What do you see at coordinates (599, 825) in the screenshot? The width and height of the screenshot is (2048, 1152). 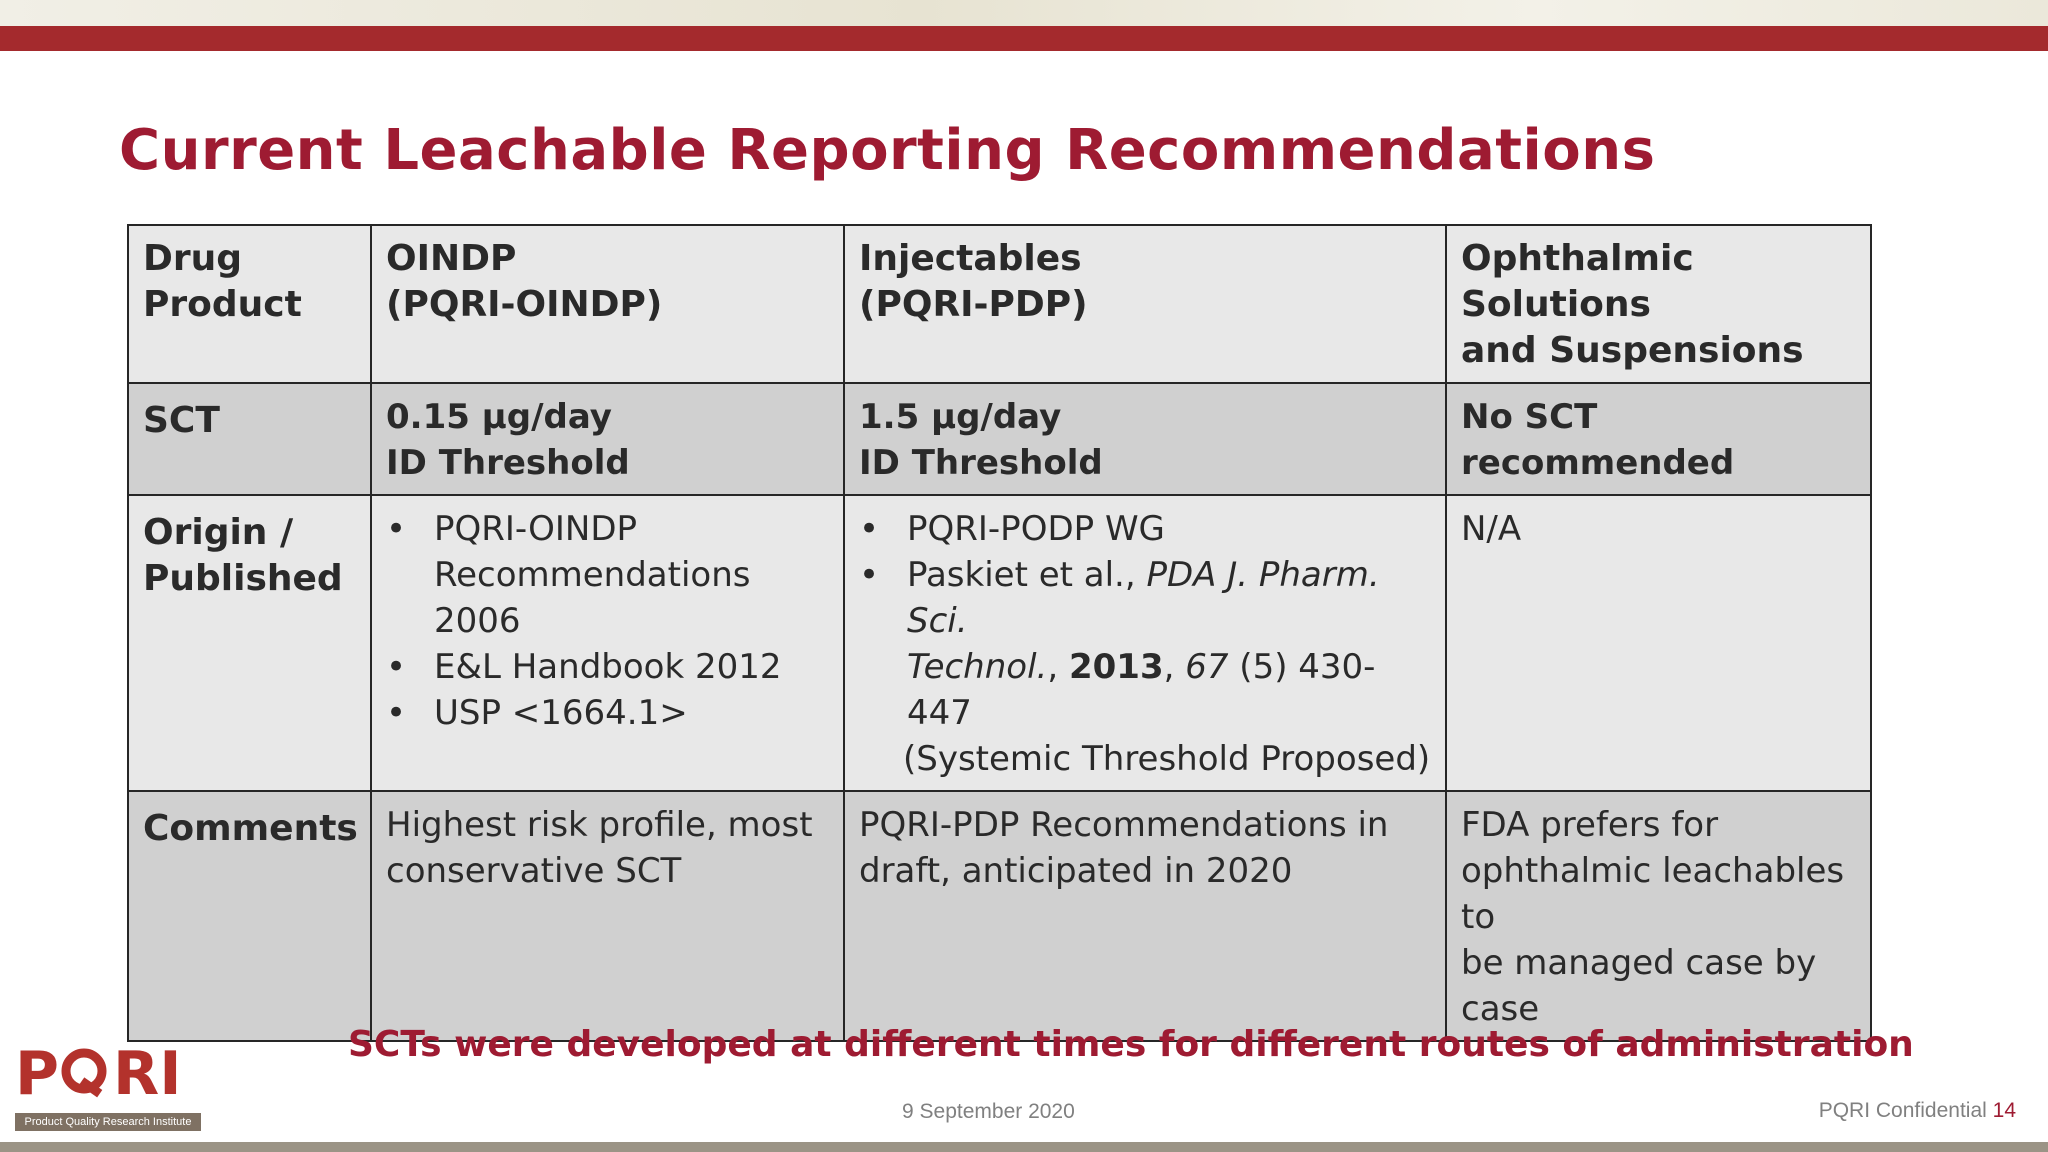 I see `comments-oindp-line1: Highest risk profile, most` at bounding box center [599, 825].